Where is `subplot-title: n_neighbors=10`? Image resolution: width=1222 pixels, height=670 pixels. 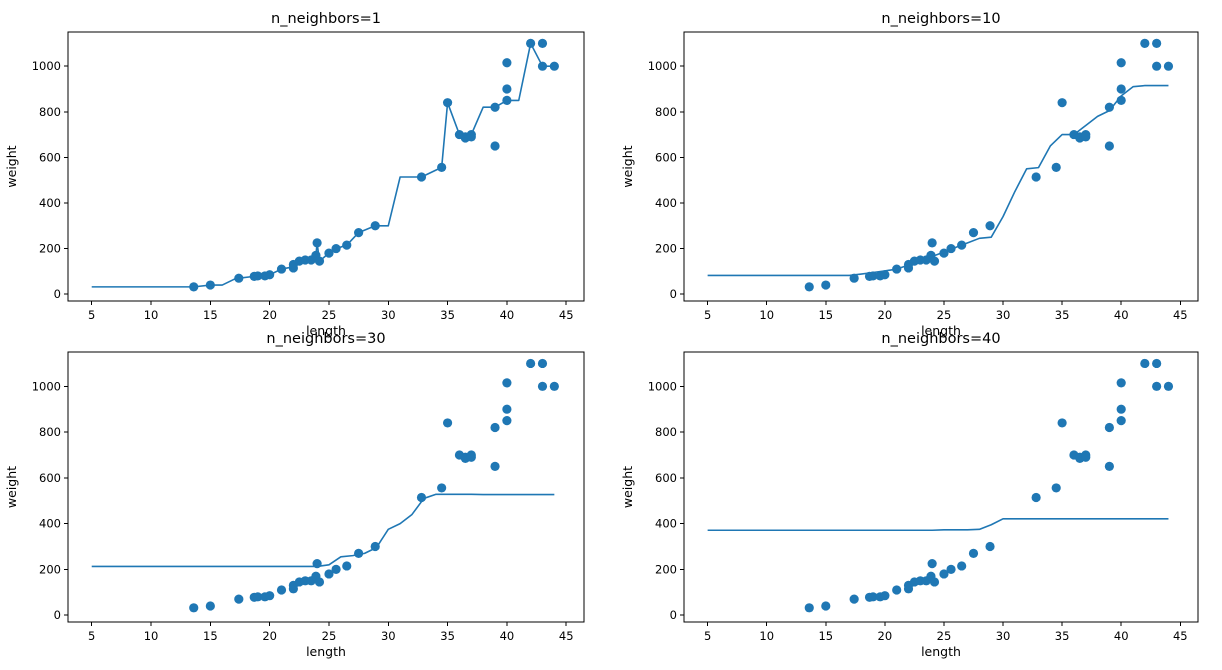
subplot-title: n_neighbors=10 is located at coordinates (940, 19).